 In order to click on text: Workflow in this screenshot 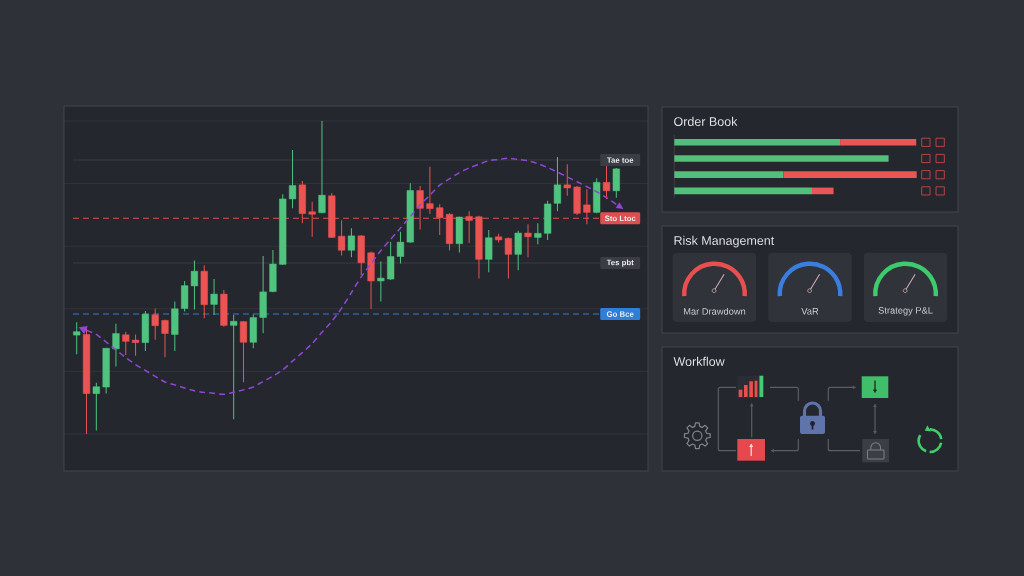, I will do `click(699, 361)`.